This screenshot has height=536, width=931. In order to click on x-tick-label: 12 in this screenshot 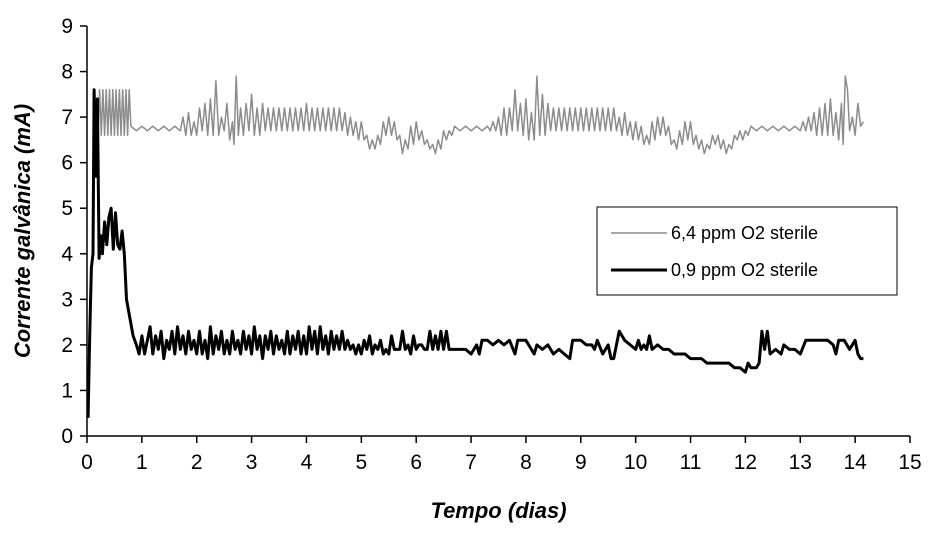, I will do `click(745, 462)`.